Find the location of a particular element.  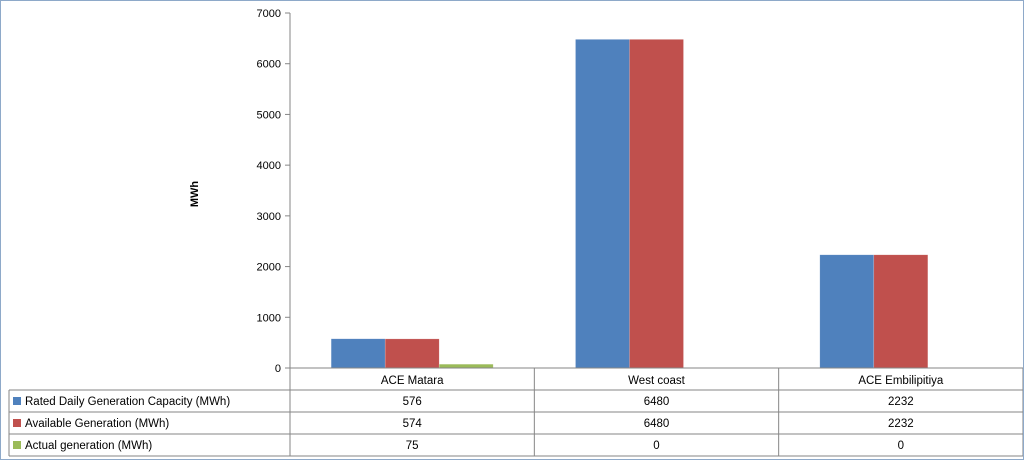

y-axis: 0 1000 2000 3000 4000 5000 6000 7000 is located at coordinates (274, 191).